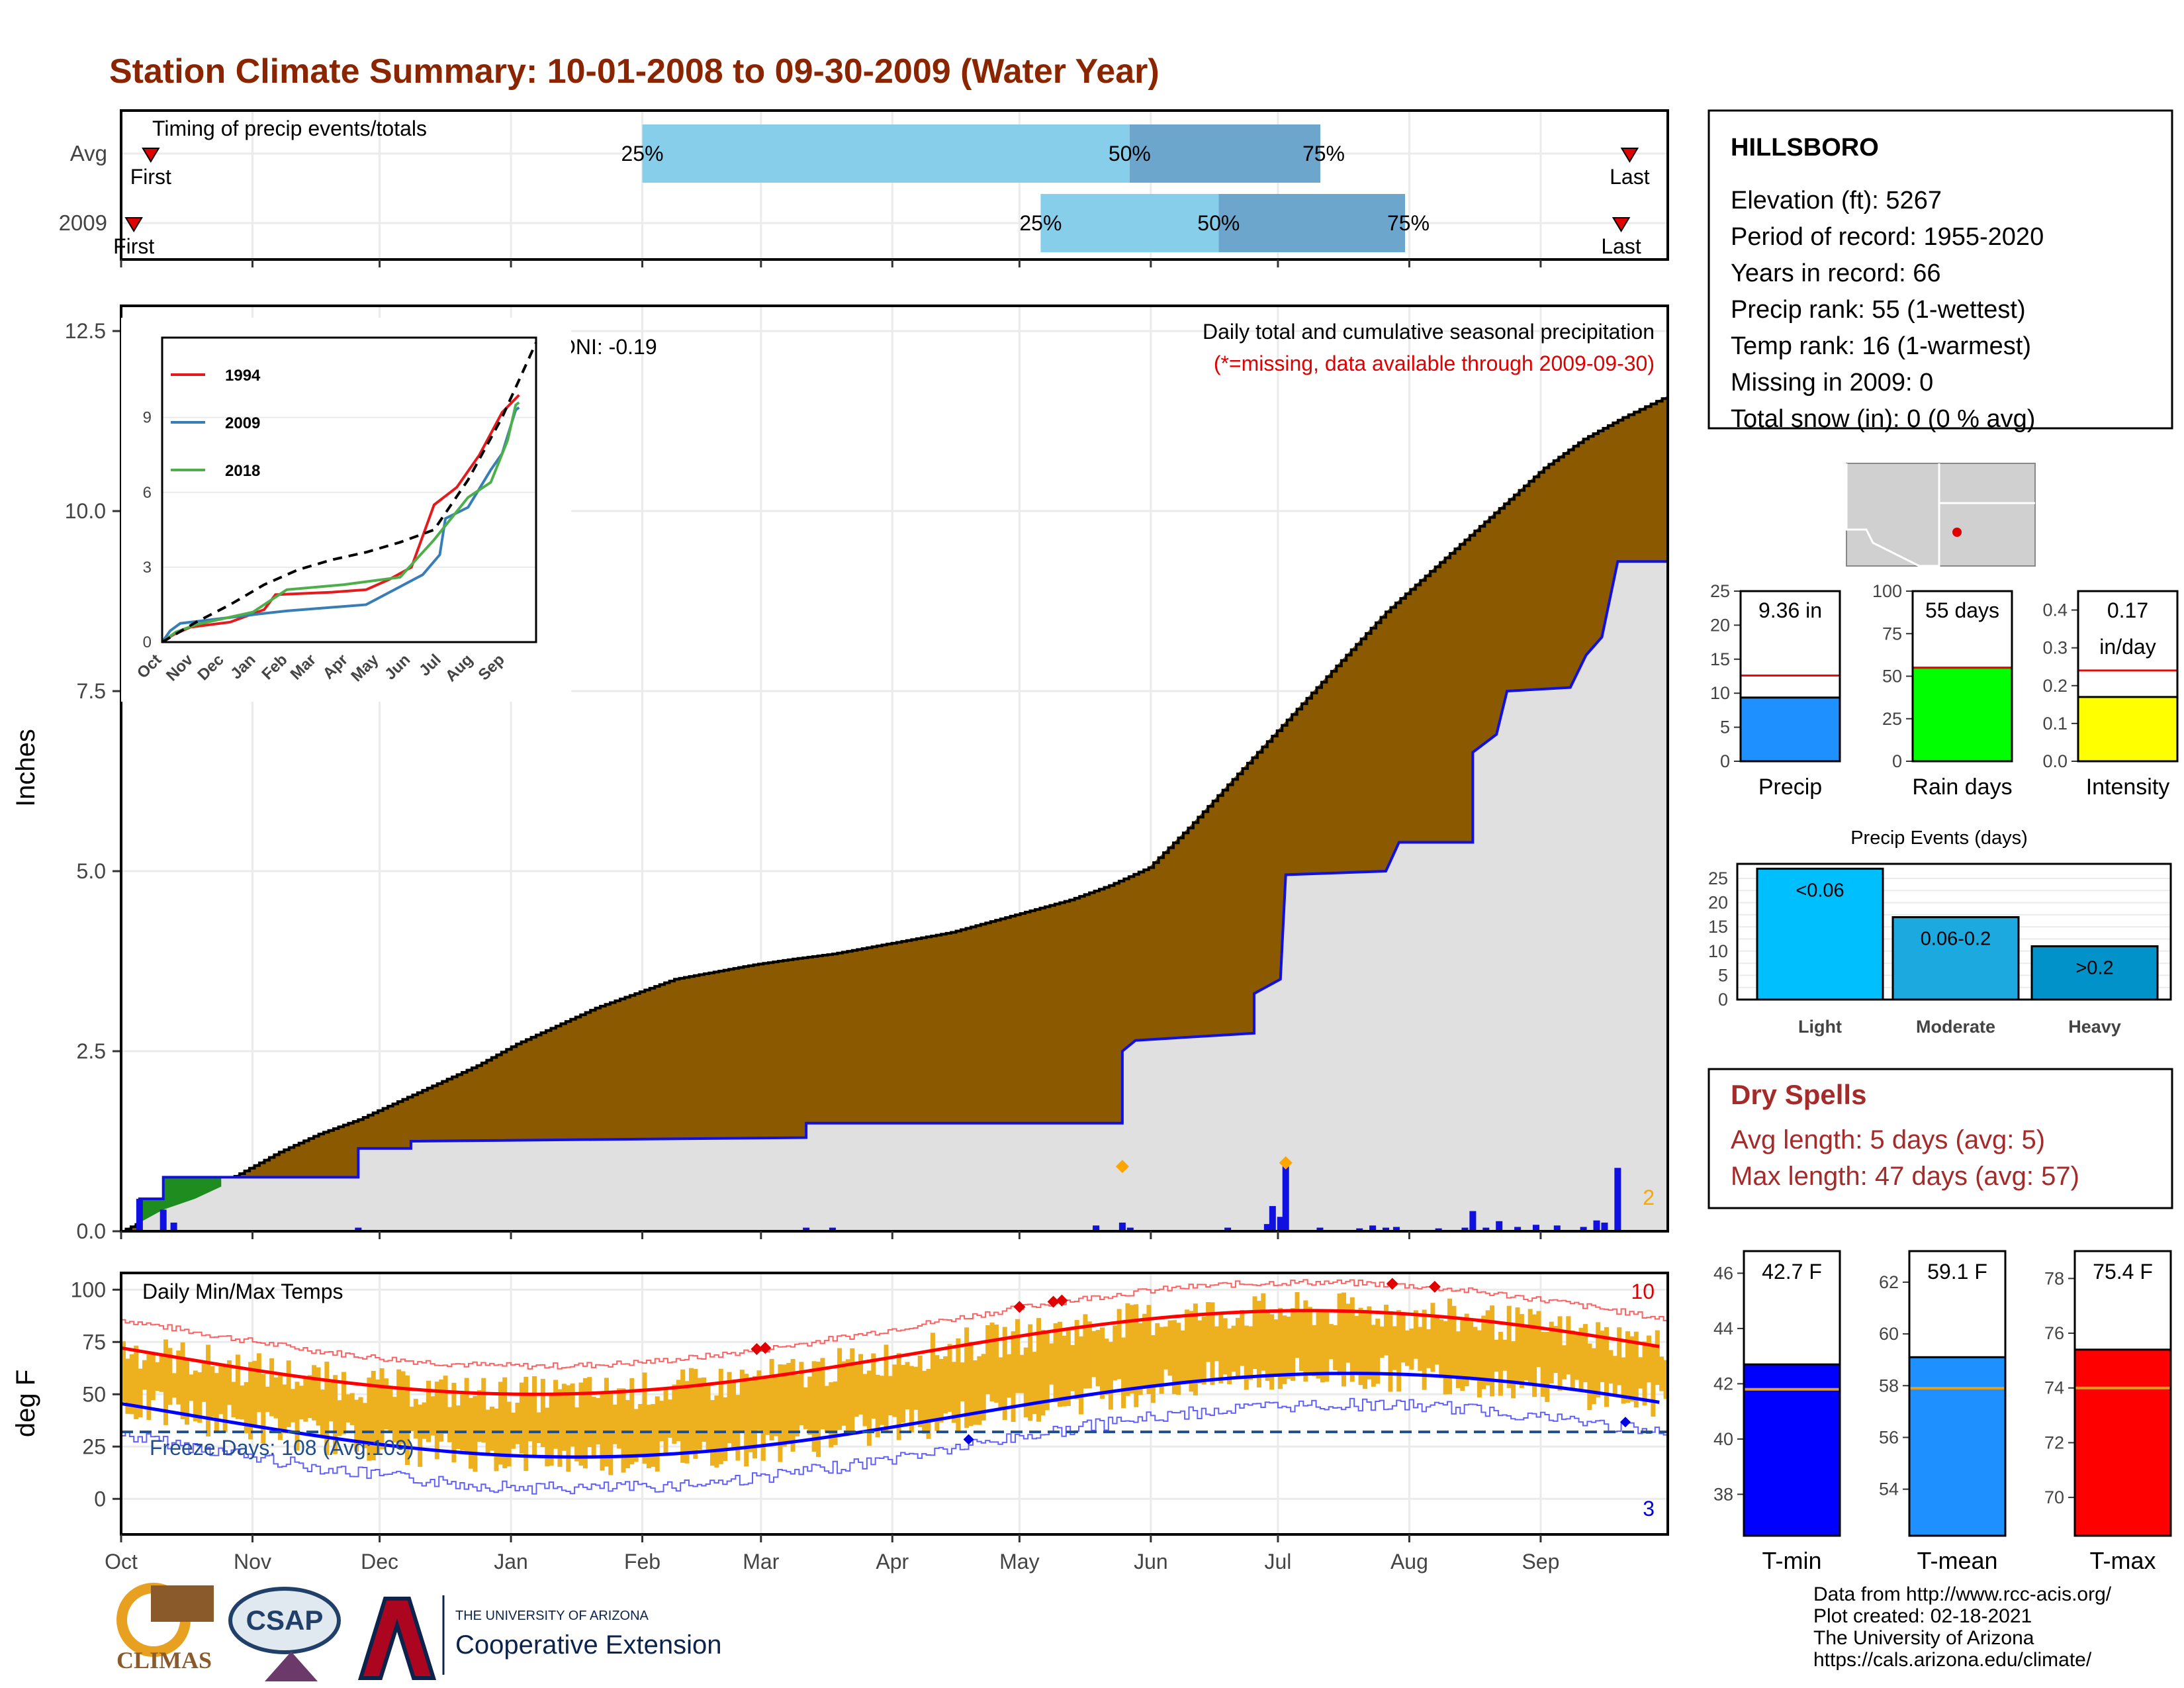 This screenshot has width=2184, height=1688. Describe the element at coordinates (1962, 787) in the screenshot. I see `mini-bar-category: Rain days` at that location.